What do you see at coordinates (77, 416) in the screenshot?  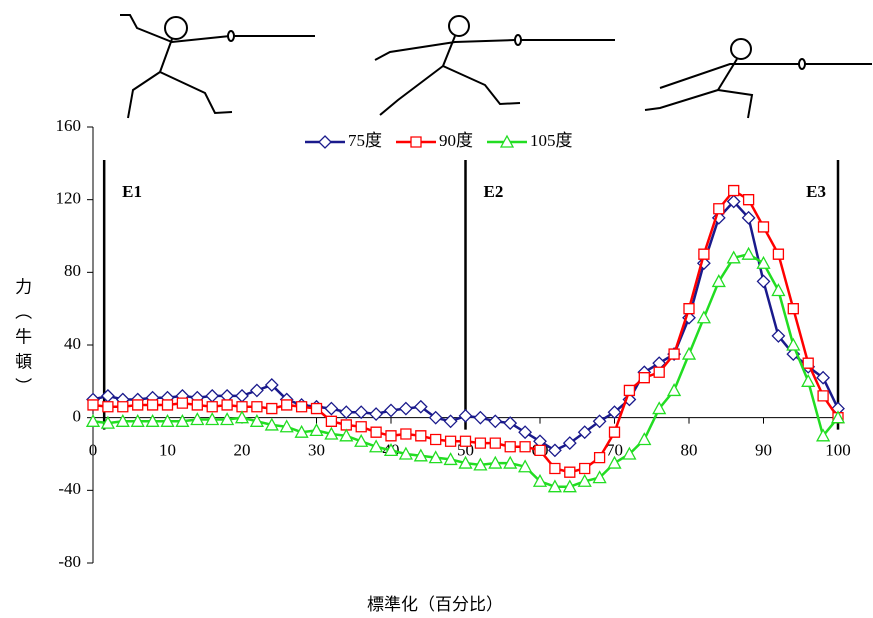 I see `y-tick-label: 0` at bounding box center [77, 416].